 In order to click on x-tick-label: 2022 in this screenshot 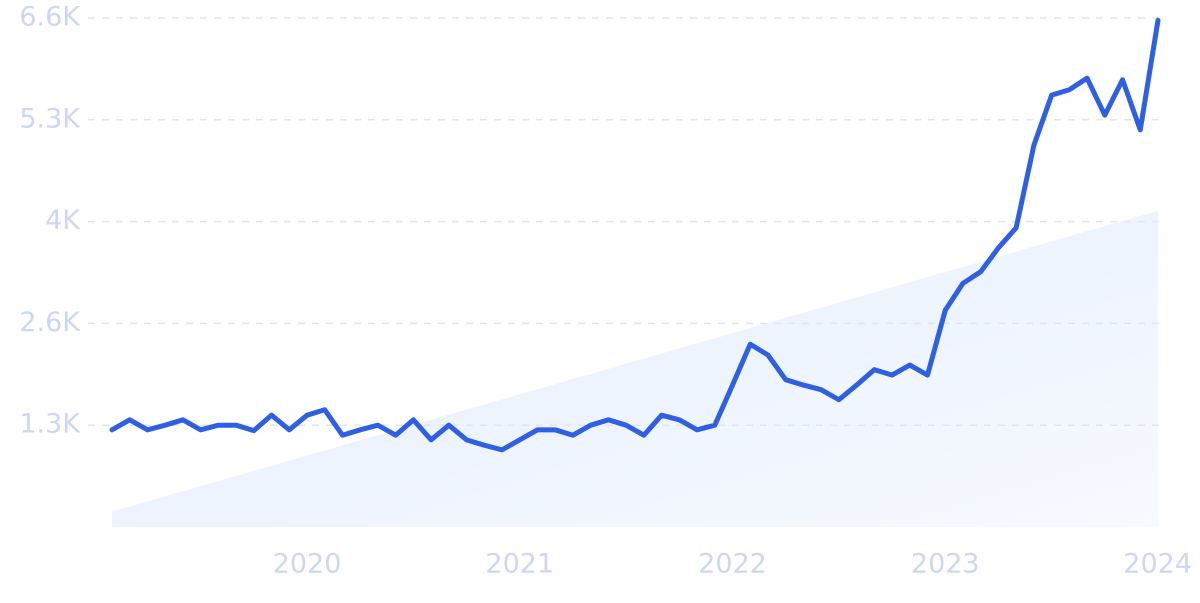, I will do `click(732, 564)`.